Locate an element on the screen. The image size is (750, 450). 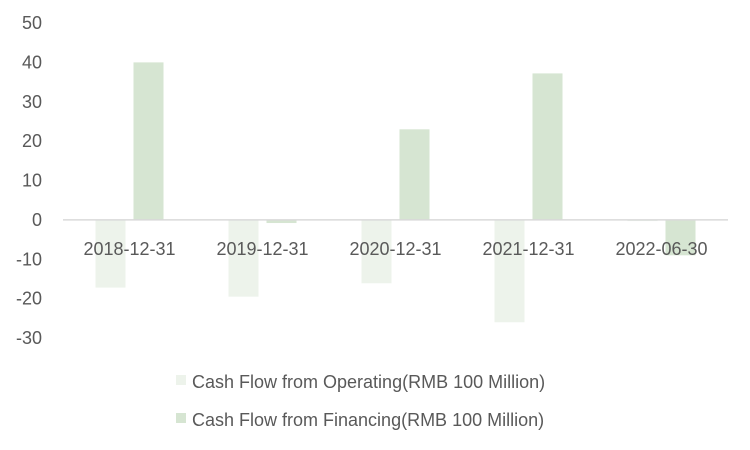
y-tick-label: -20 is located at coordinates (29, 299).